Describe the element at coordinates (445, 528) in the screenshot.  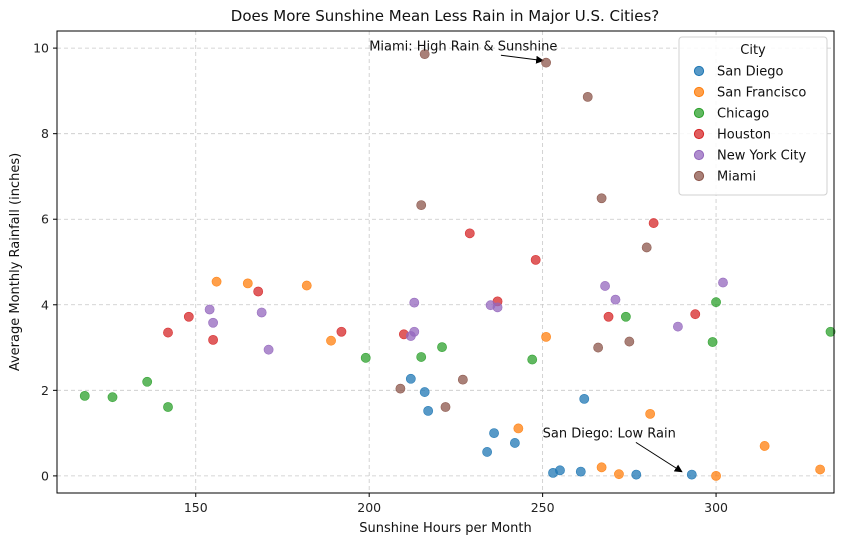
I see `x-axis-label: Sunshine Hours per Month` at that location.